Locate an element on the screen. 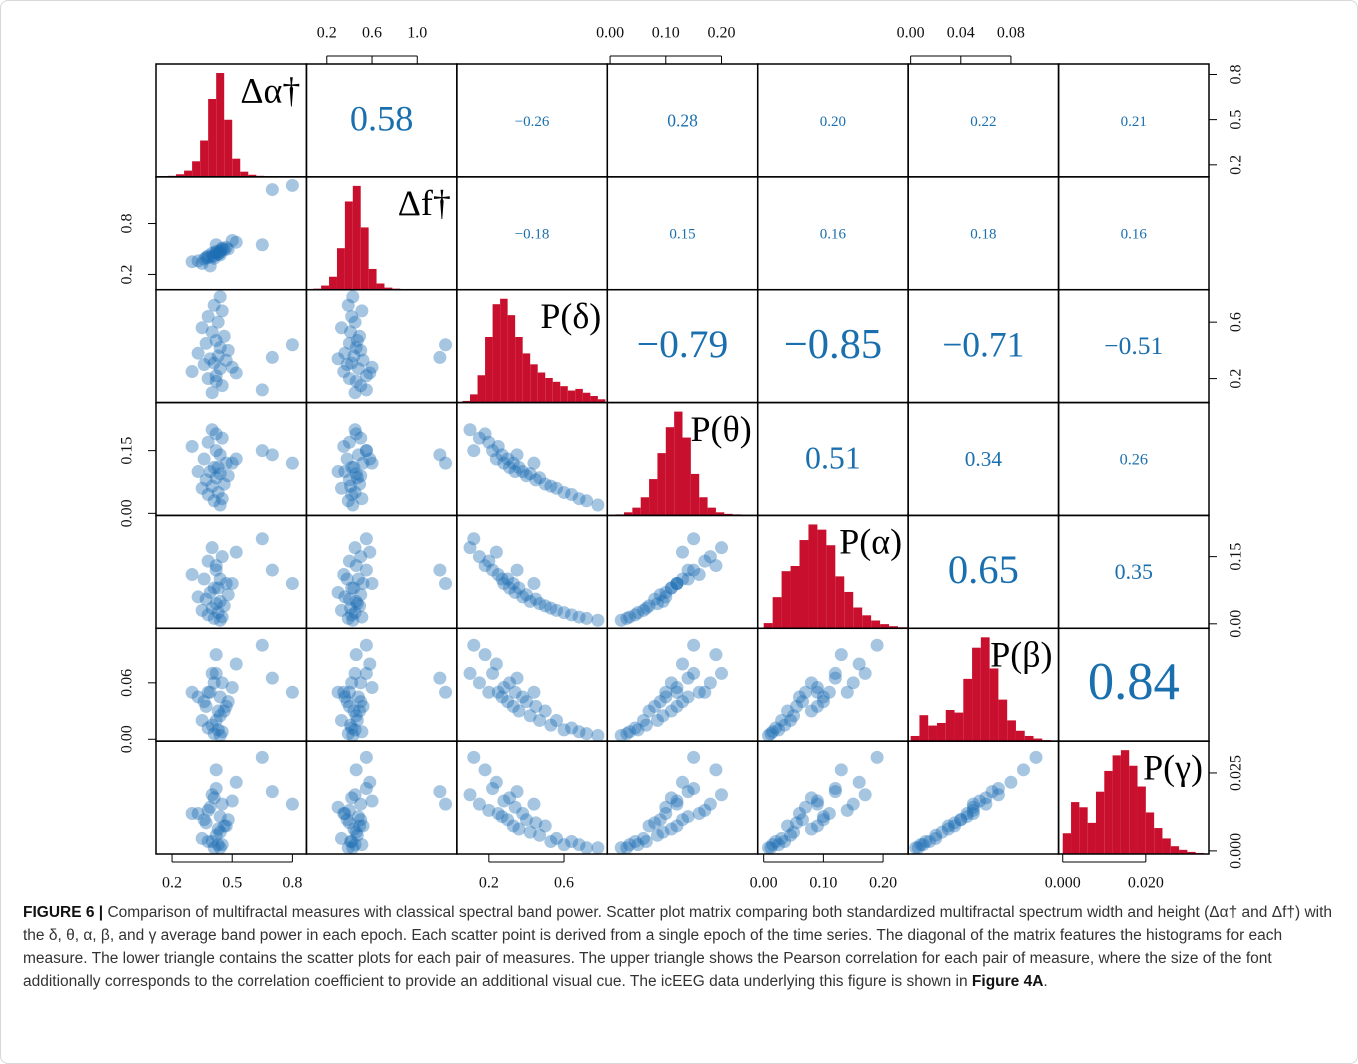 This screenshot has width=1358, height=1064. correlation-label: 0.16 is located at coordinates (1134, 235).